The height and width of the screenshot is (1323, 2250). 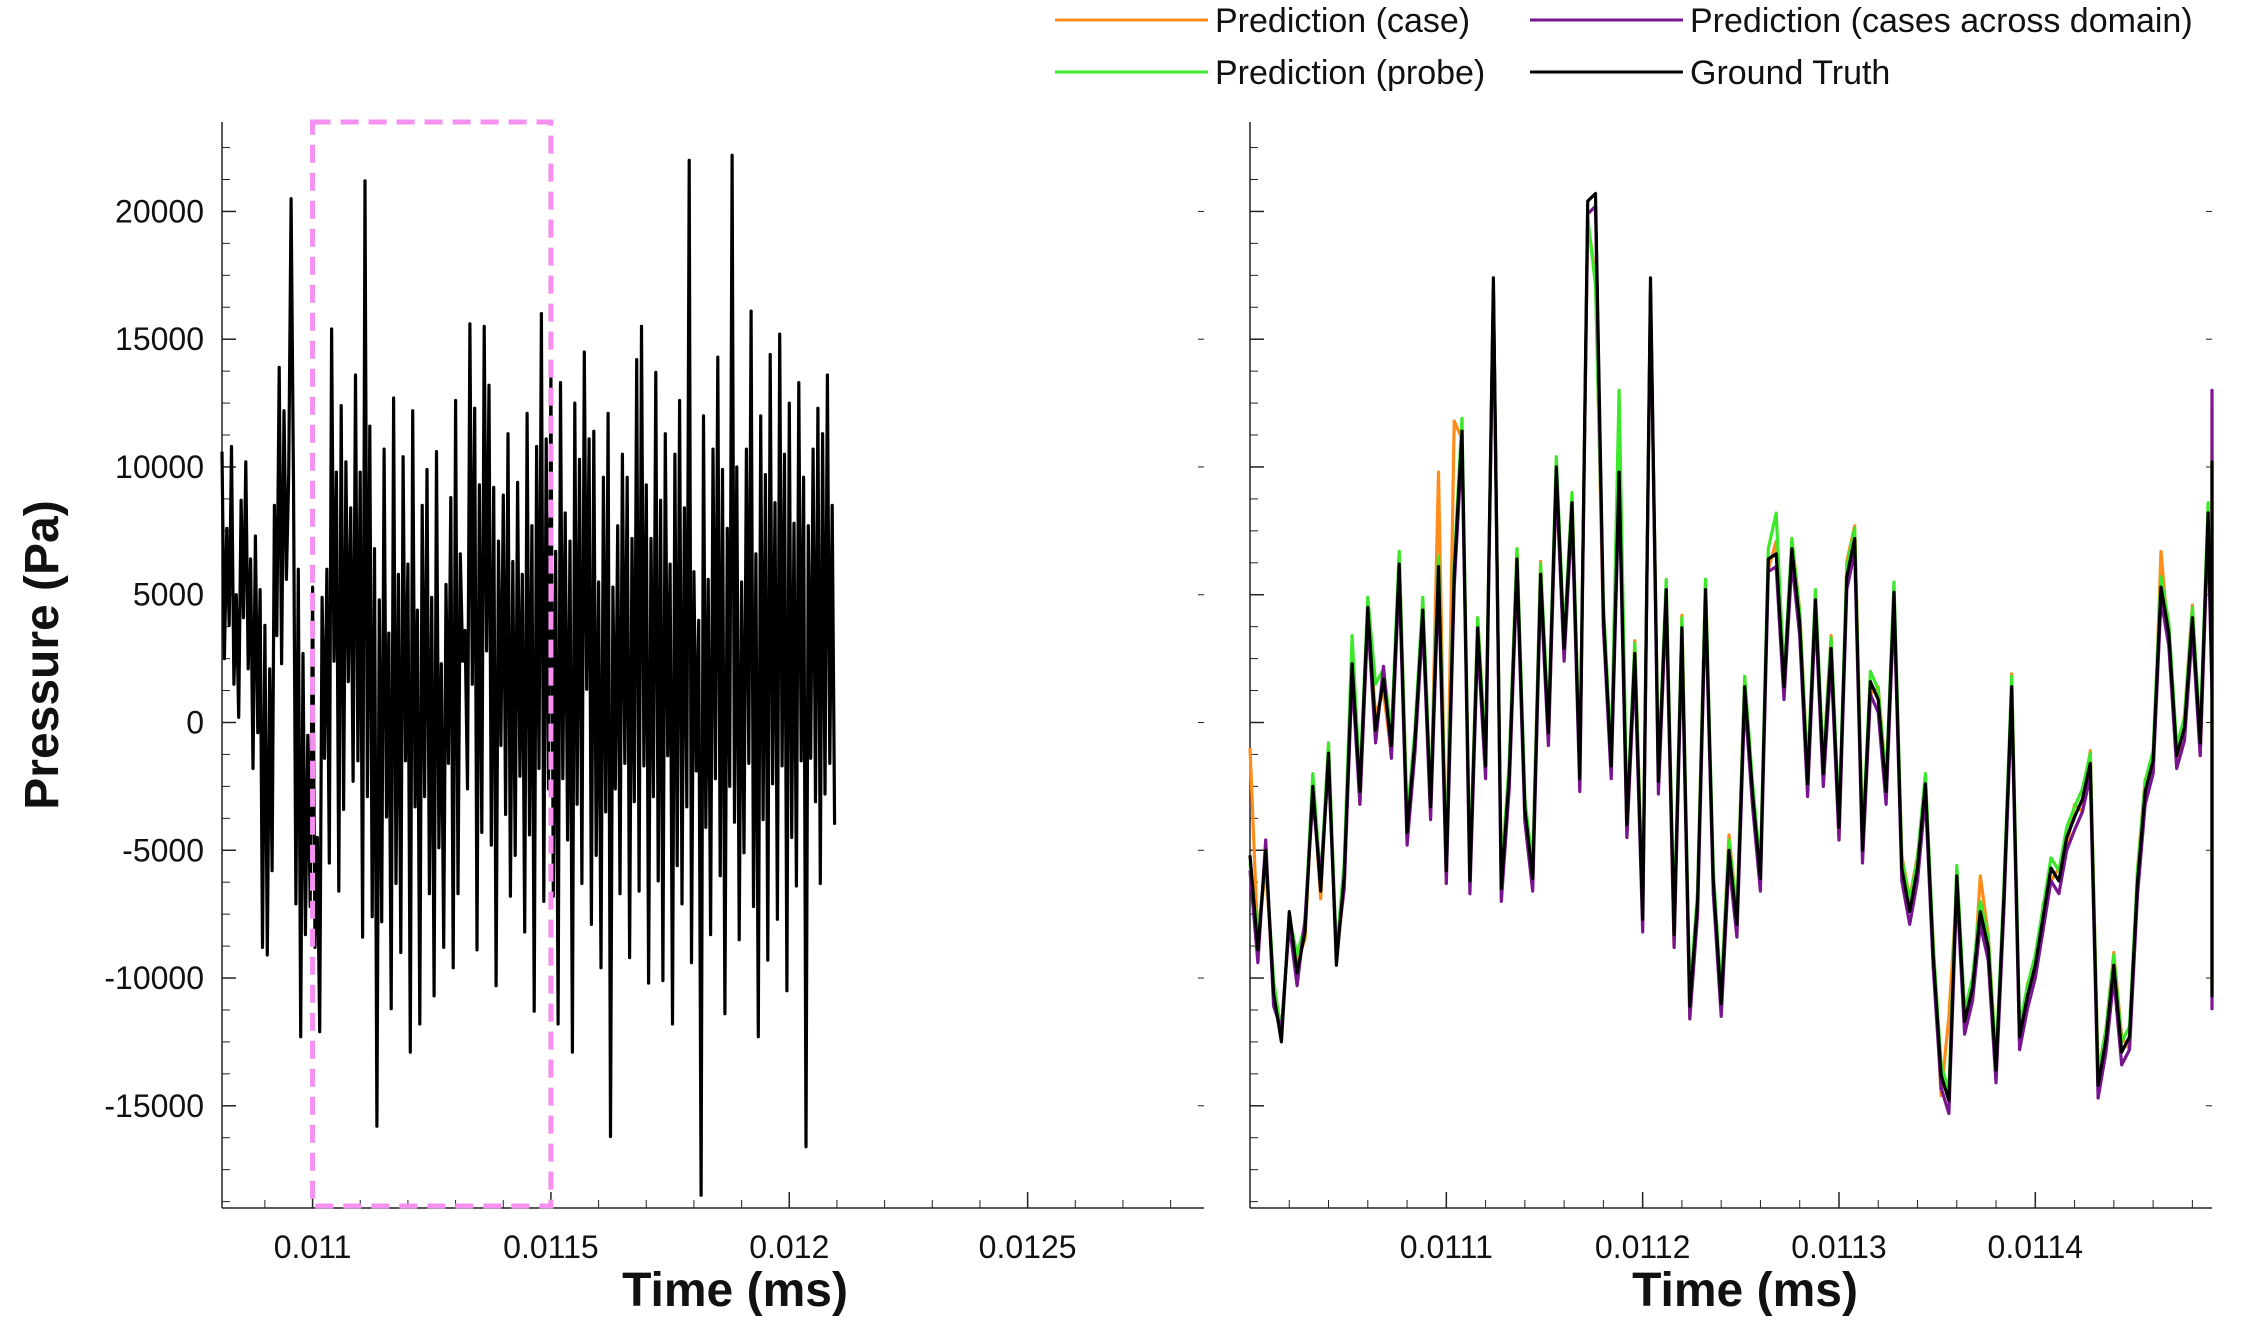 What do you see at coordinates (432, 664) in the screenshot?
I see `left-highlight-box` at bounding box center [432, 664].